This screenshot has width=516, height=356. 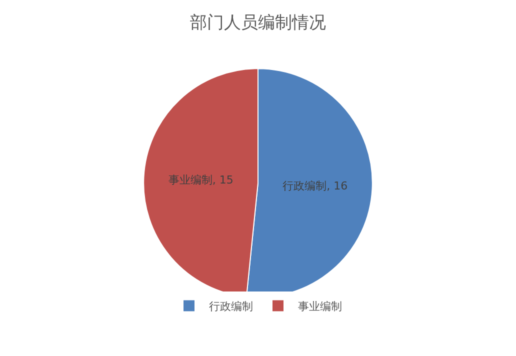 I want to click on legend-label: 事业编制, so click(x=320, y=307).